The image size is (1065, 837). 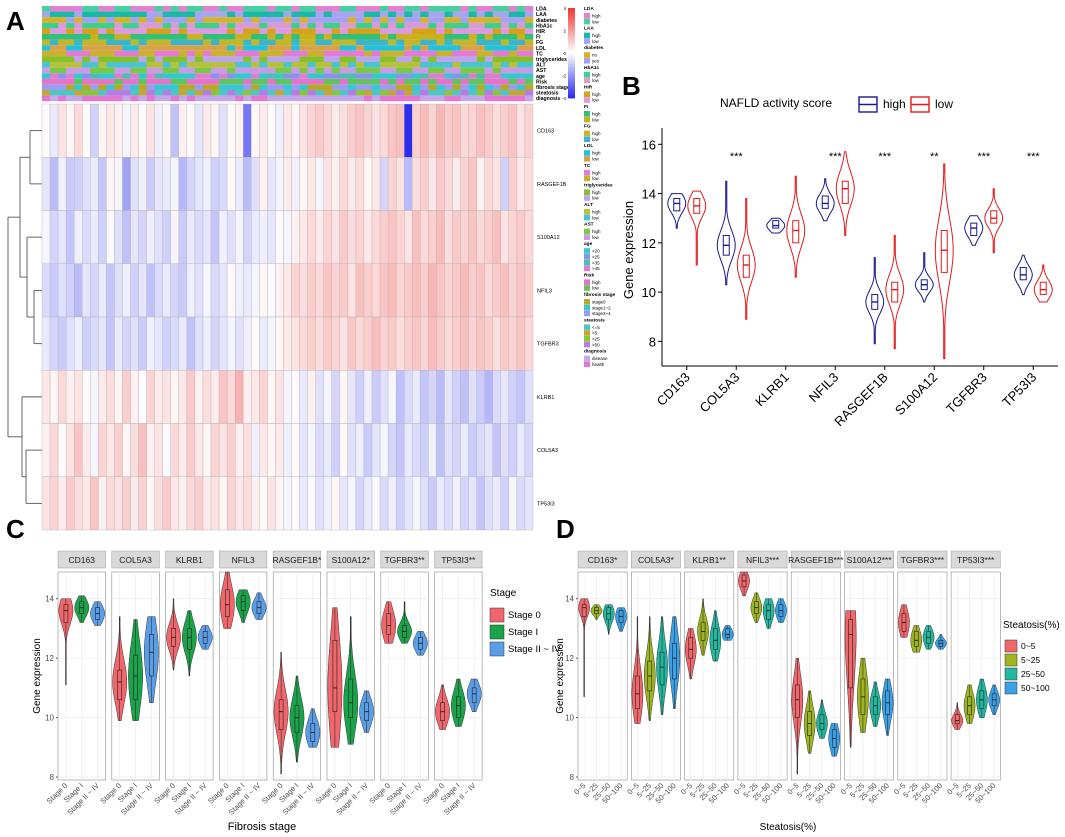 What do you see at coordinates (592, 68) in the screenshot?
I see `legend-title: HbA1c` at bounding box center [592, 68].